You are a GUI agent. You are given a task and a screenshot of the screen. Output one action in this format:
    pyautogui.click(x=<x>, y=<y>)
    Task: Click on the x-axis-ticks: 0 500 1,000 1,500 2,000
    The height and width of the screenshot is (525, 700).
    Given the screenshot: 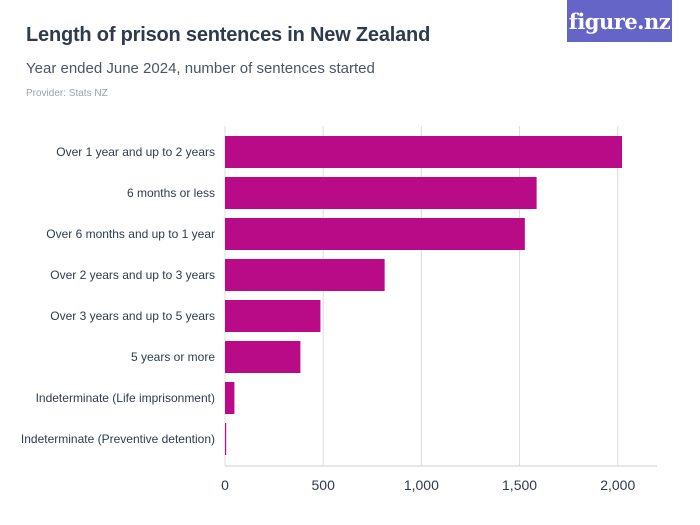 What is the action you would take?
    pyautogui.click(x=428, y=485)
    